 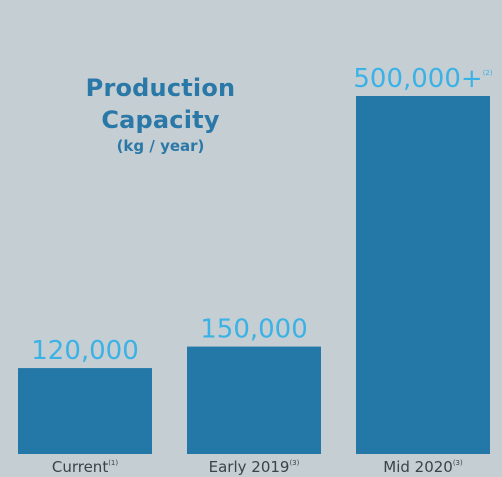 What do you see at coordinates (254, 330) in the screenshot?
I see `value-label-early-2019: 150,000` at bounding box center [254, 330].